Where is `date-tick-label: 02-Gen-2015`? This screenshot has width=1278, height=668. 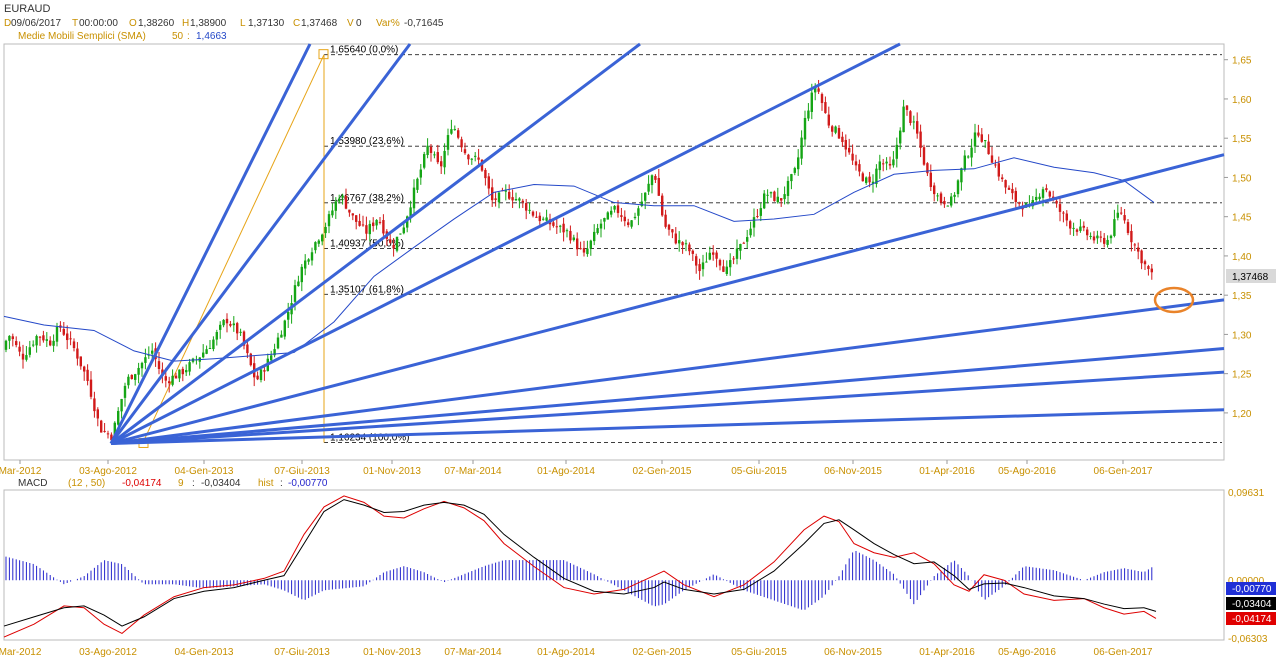 date-tick-label: 02-Gen-2015 is located at coordinates (662, 471).